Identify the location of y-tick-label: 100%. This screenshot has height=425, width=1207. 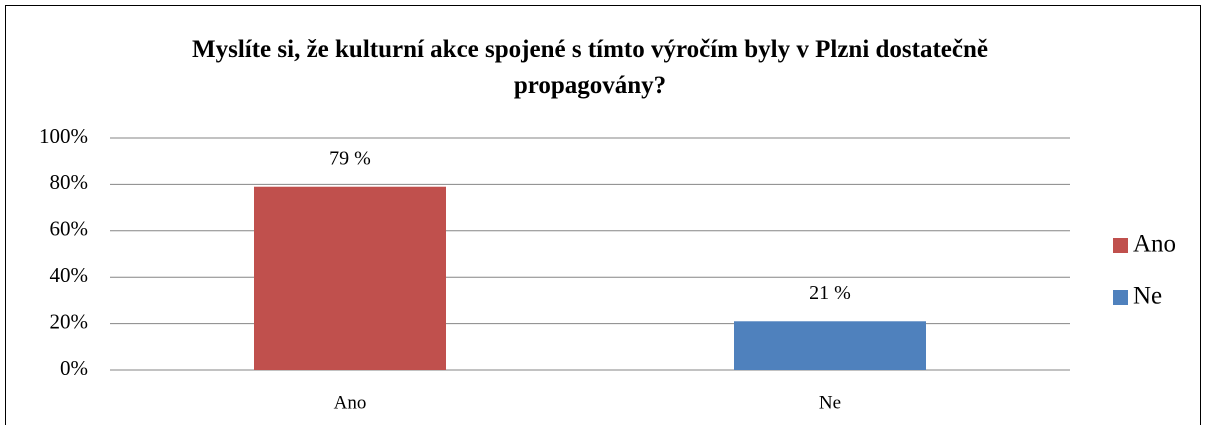
(63, 136).